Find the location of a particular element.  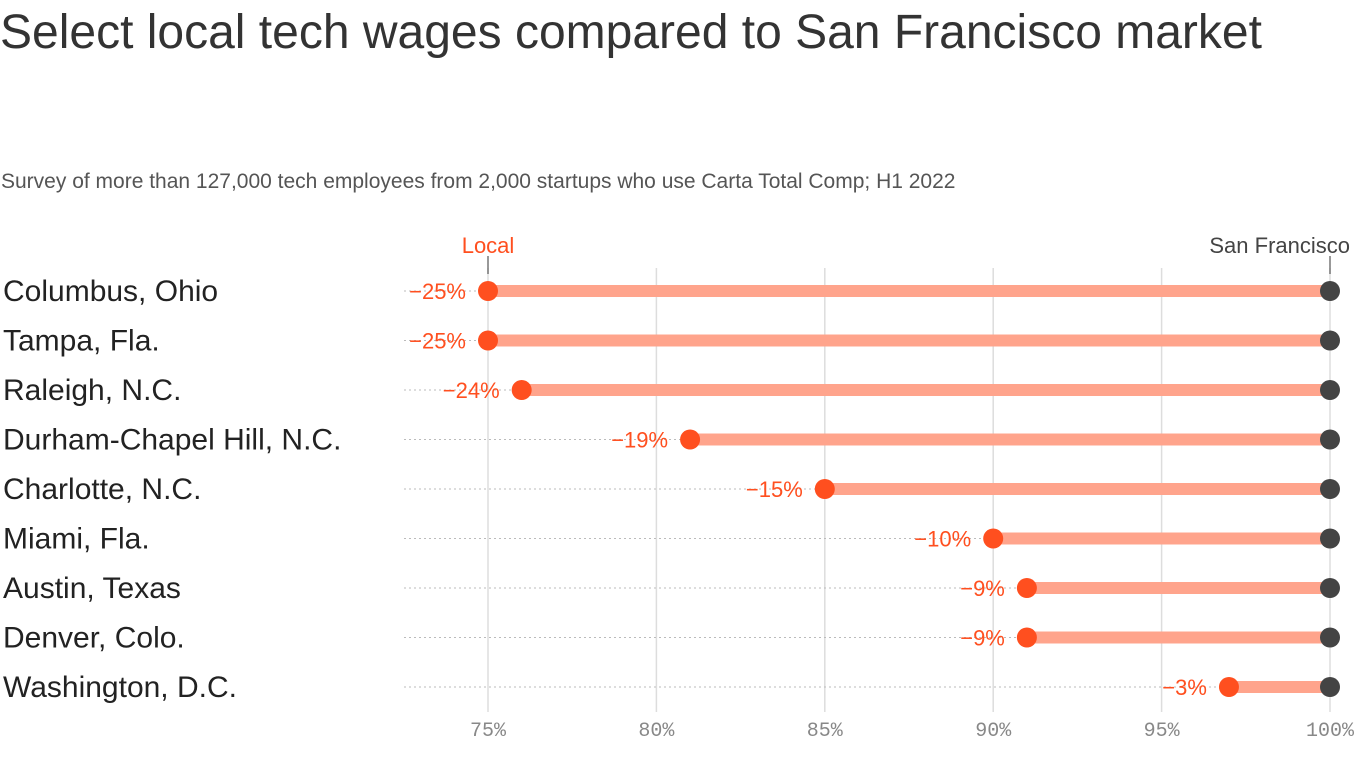

x-tick-label: 90% is located at coordinates (993, 731).